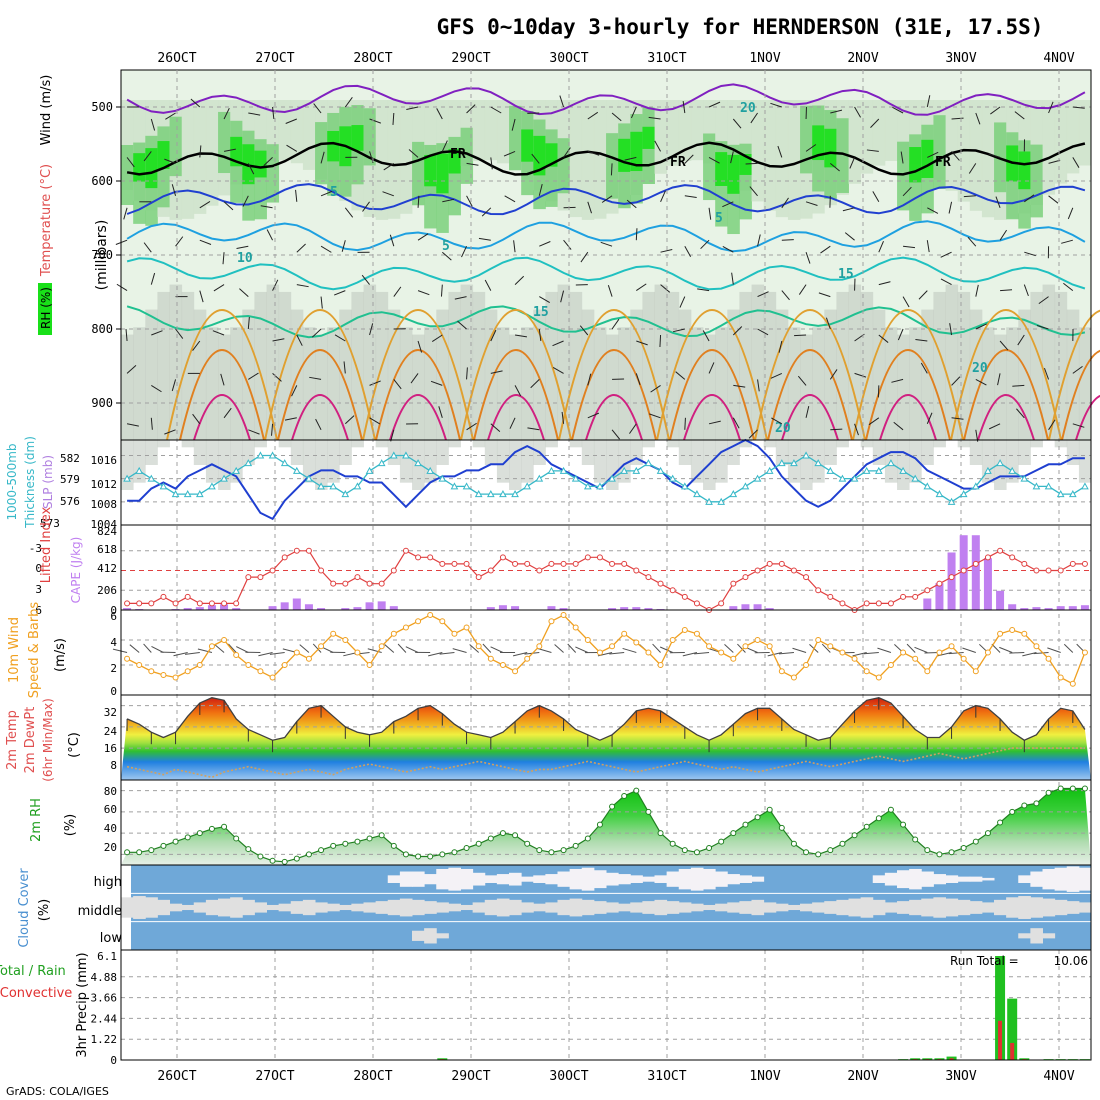 The image size is (1100, 1100). Describe the element at coordinates (939, 1059) in the screenshot. I see `precip-total-bar` at that location.